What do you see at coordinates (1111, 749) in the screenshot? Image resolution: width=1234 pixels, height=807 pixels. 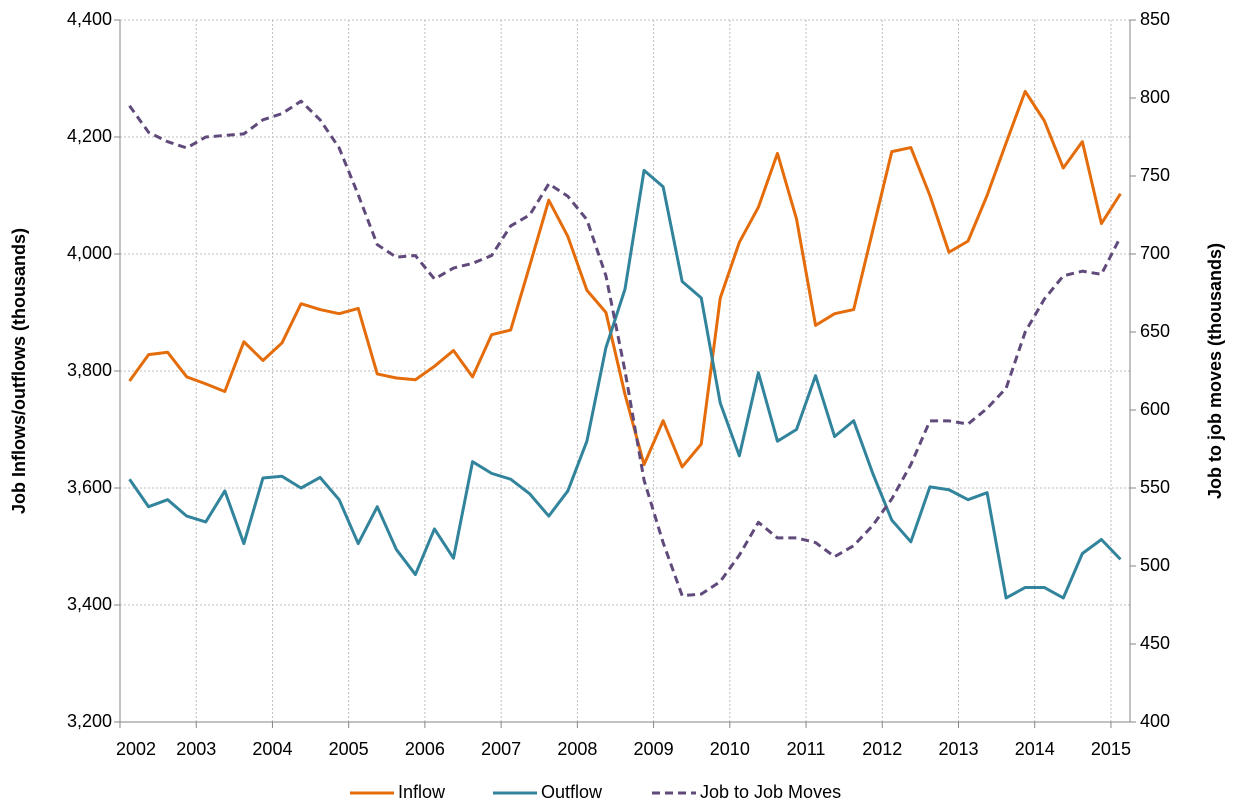 I see `x-tick-label: 2015` at bounding box center [1111, 749].